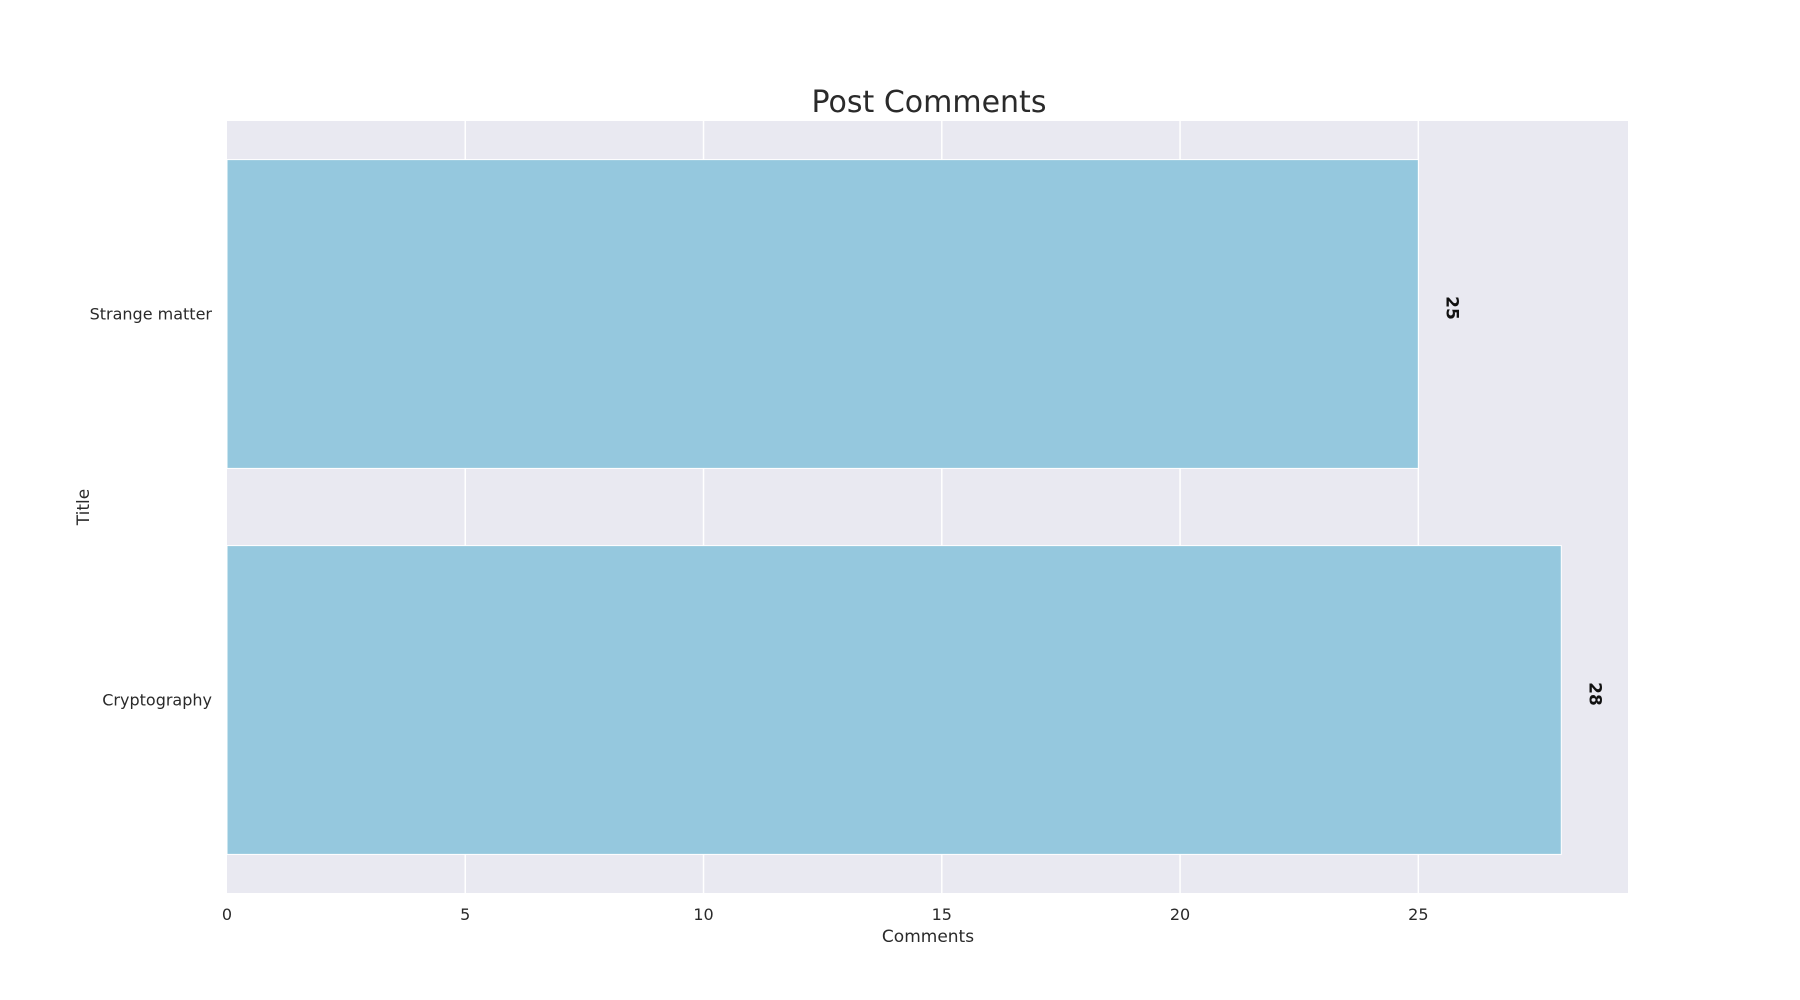 This screenshot has height=1000, width=1800. Describe the element at coordinates (929, 102) in the screenshot. I see `chart-title: Post Comments` at that location.